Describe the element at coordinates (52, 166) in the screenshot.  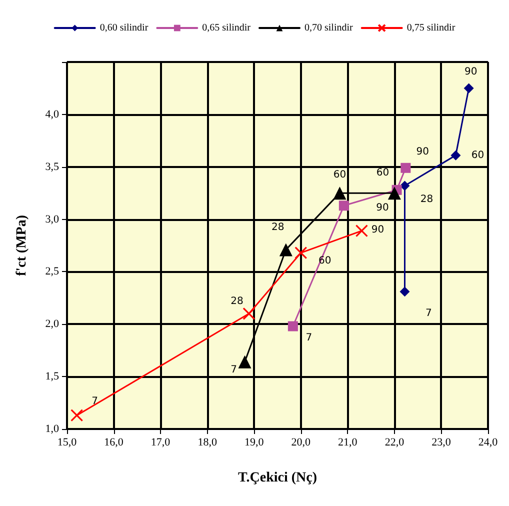
I see `y-tick-label: 3,5` at that location.